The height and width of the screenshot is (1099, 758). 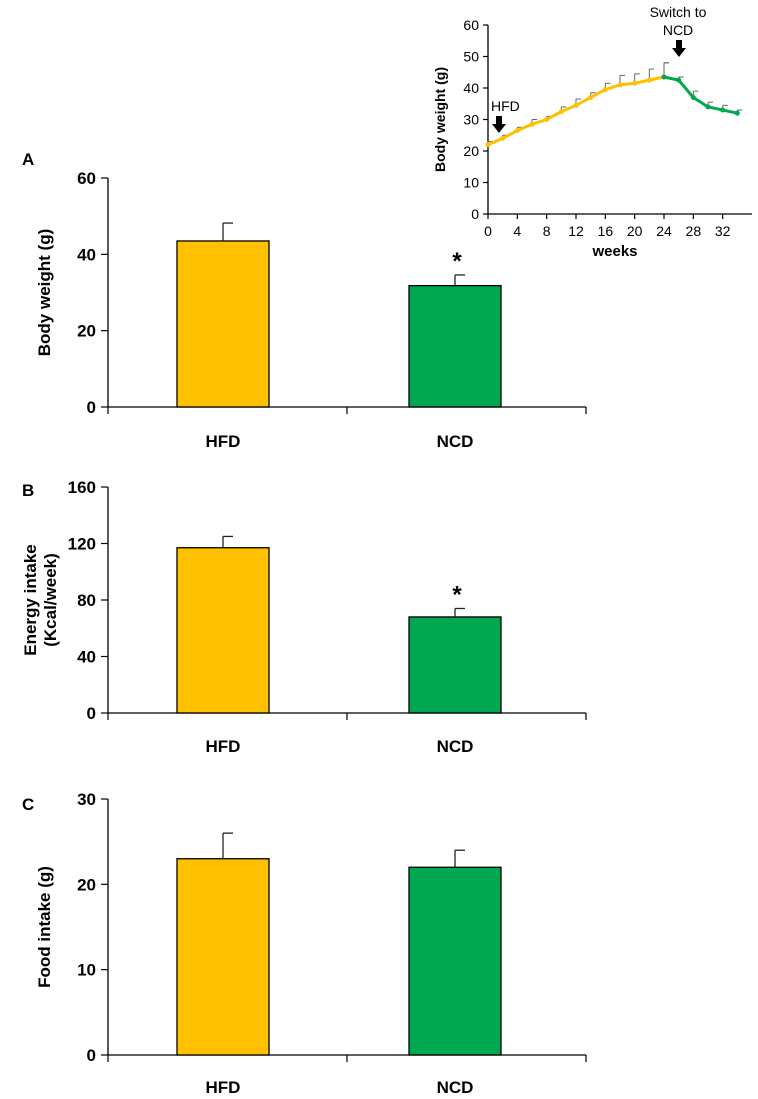 I want to click on y-tick-label-c-20: 20, so click(x=86, y=884).